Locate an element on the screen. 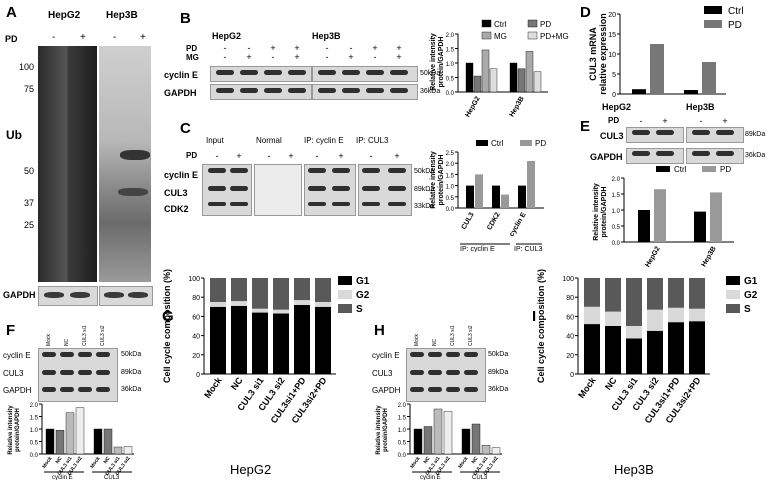 Image resolution: width=772 pixels, height=480 pixels. c-cyclin-e-label: cyclin E is located at coordinates (181, 175).